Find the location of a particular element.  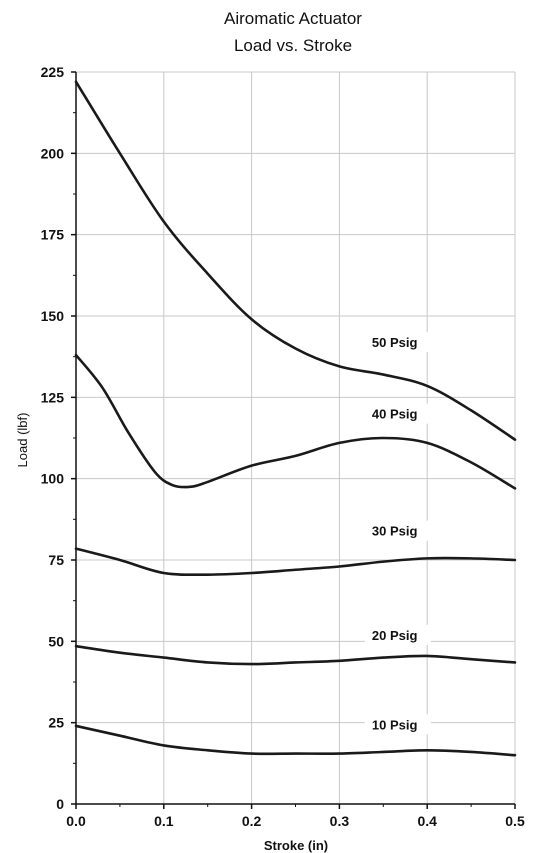

x-tick-label: 0.2 is located at coordinates (252, 821).